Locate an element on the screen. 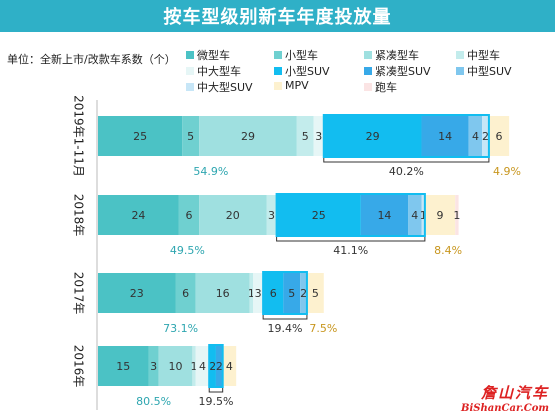  legend-label: 中型SUV is located at coordinates (489, 71).